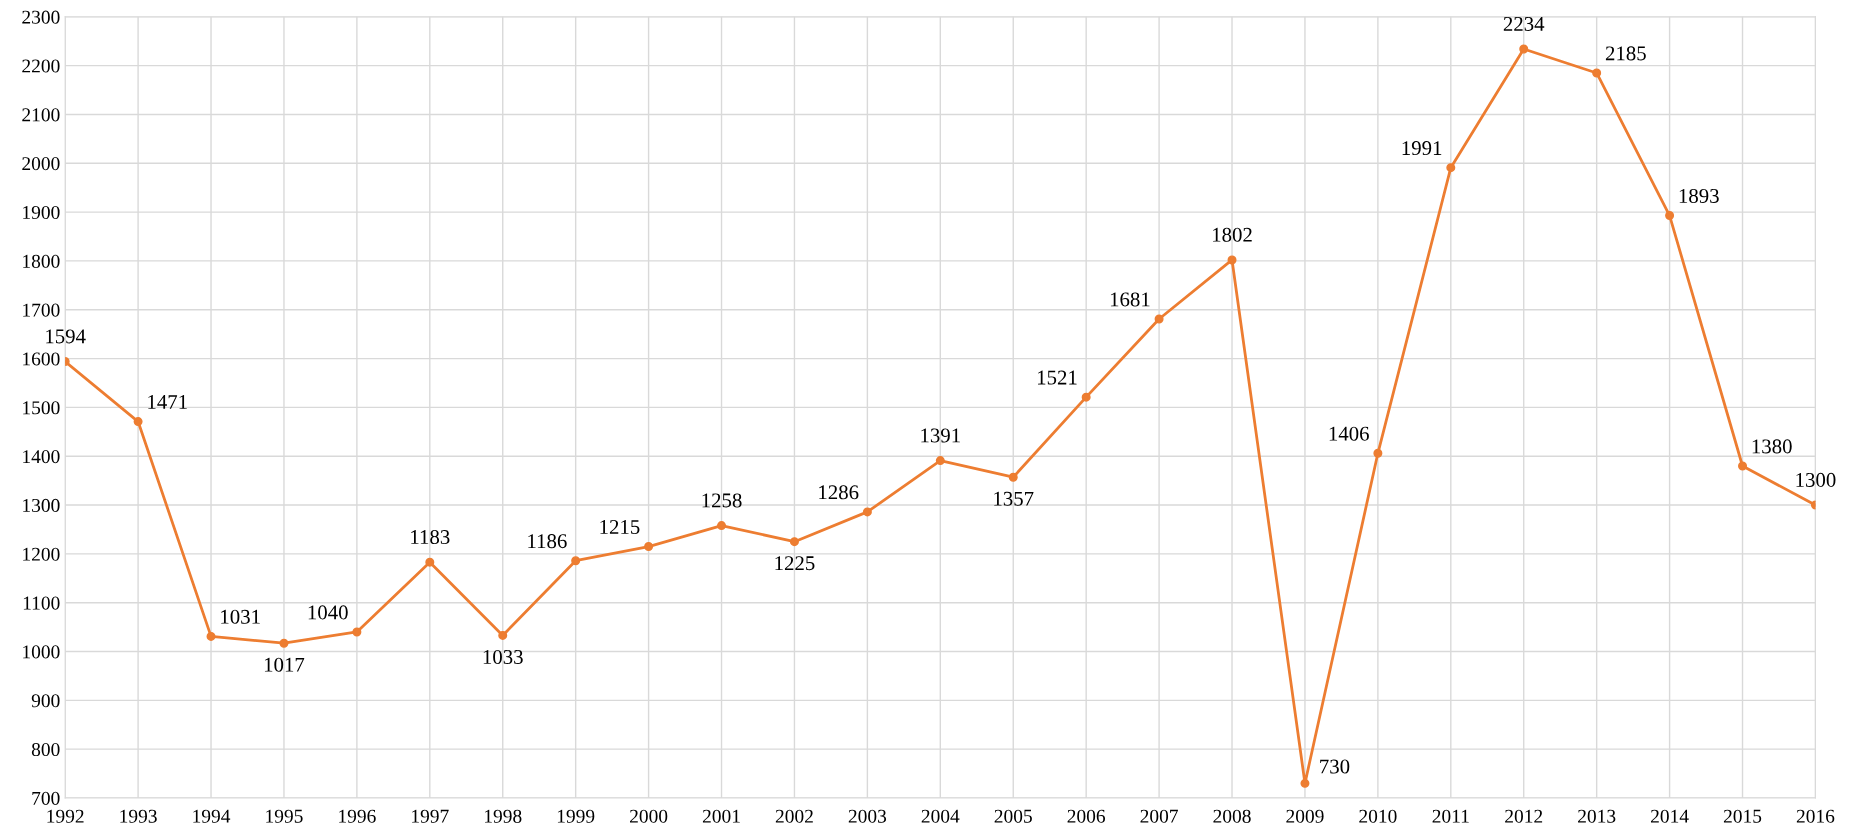  Describe the element at coordinates (839, 492) in the screenshot. I see `data-label: 1286` at that location.